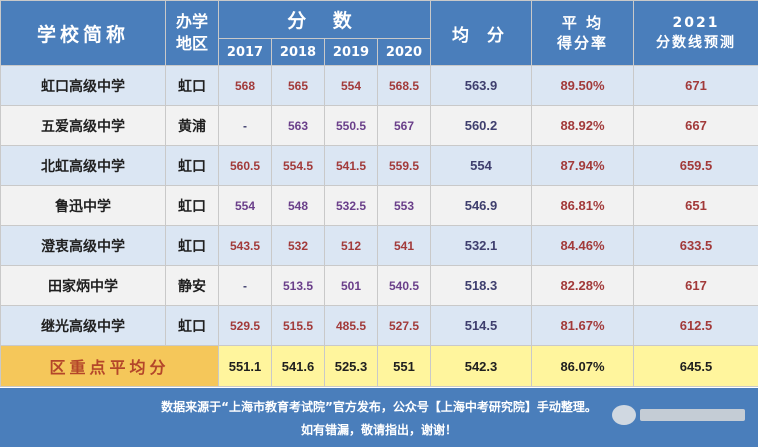 The image size is (758, 447). Describe the element at coordinates (696, 23) in the screenshot. I see `header-prediction-line1: 2021` at that location.